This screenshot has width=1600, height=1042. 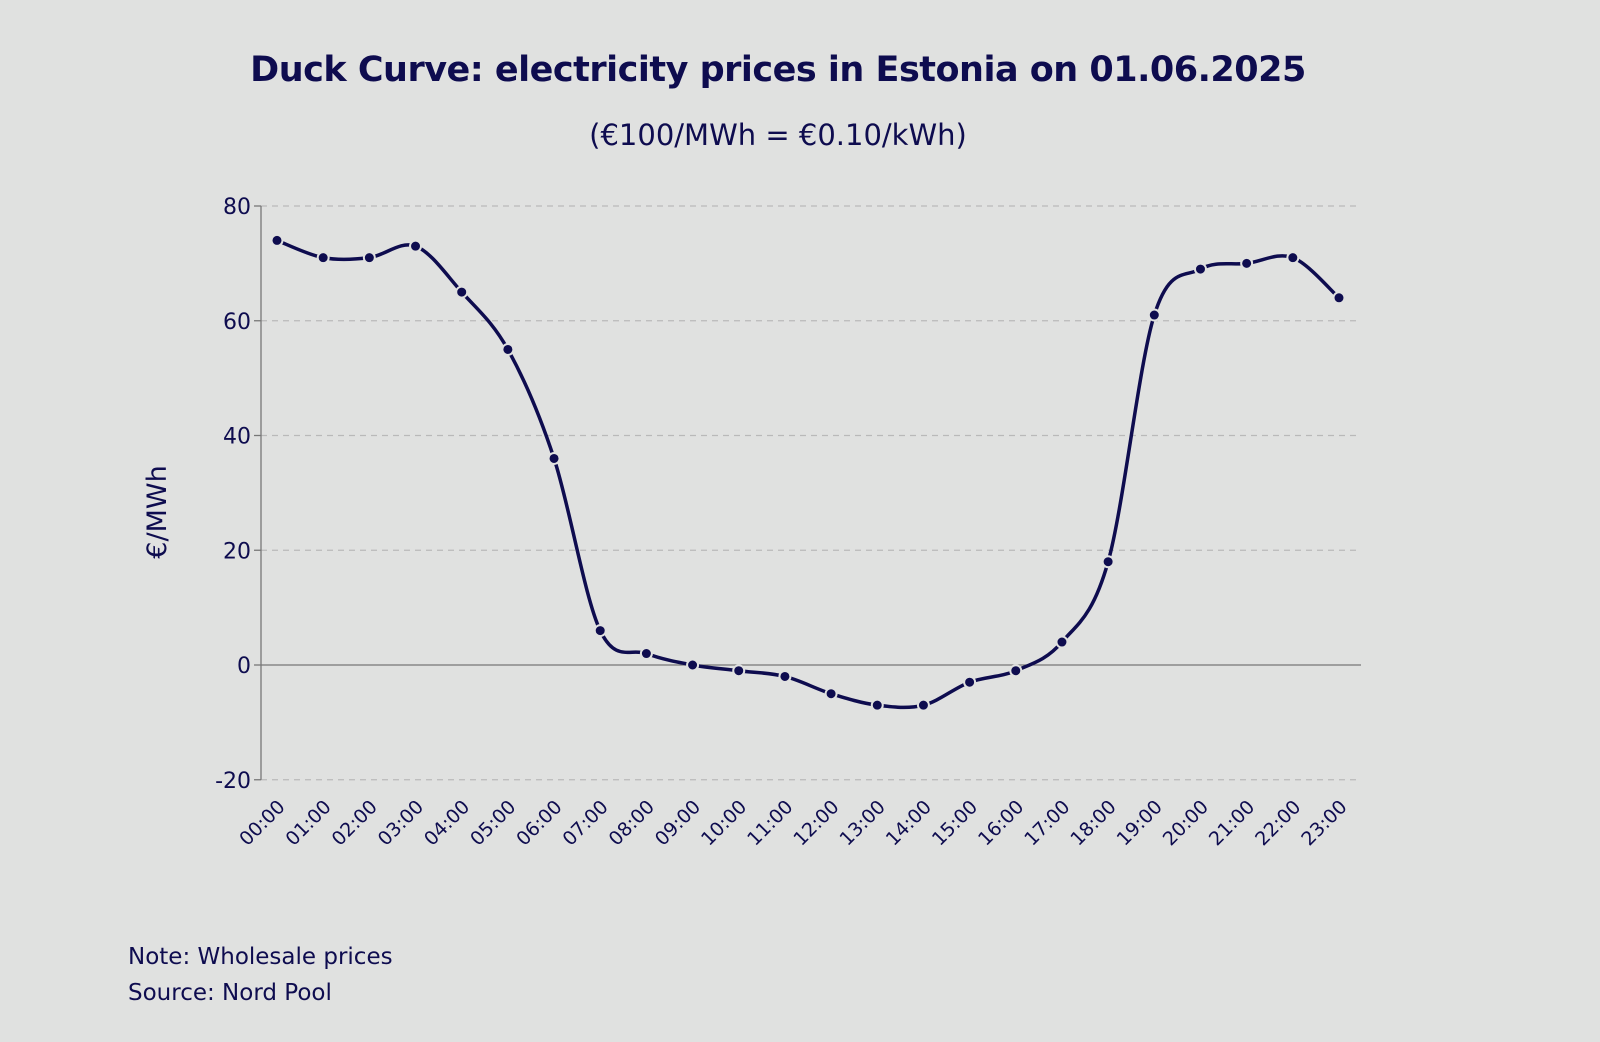 What do you see at coordinates (1324, 823) in the screenshot?
I see `x-tick-label: 23:00` at bounding box center [1324, 823].